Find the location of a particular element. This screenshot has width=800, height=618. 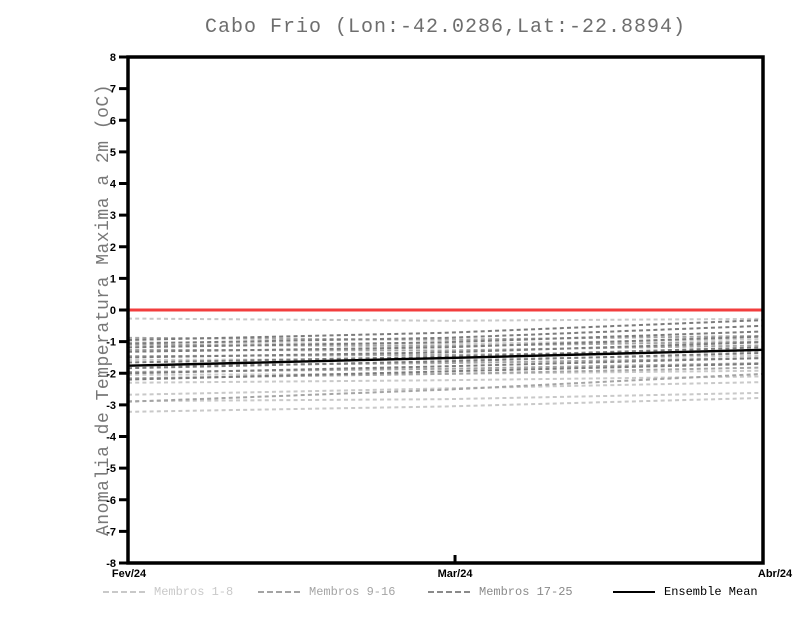

y-tick-label: -2 is located at coordinates (111, 374).